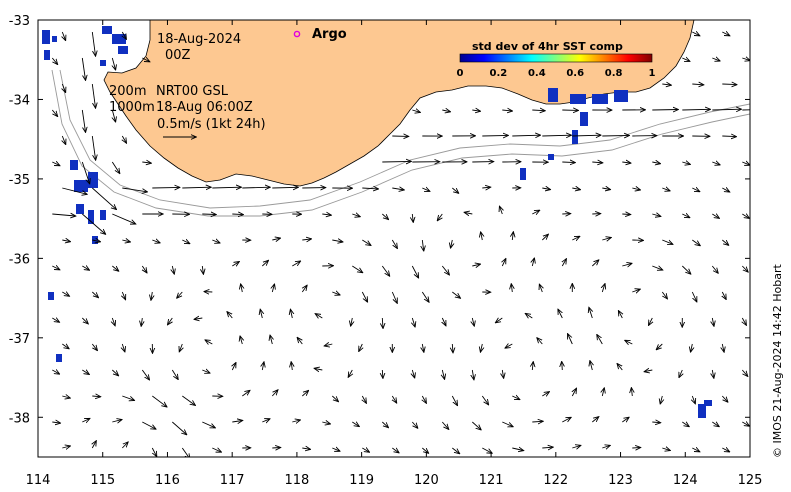 The width and height of the screenshot is (791, 492). Describe the element at coordinates (614, 73) in the screenshot. I see `colorbar-tick-label: 0.8` at that location.